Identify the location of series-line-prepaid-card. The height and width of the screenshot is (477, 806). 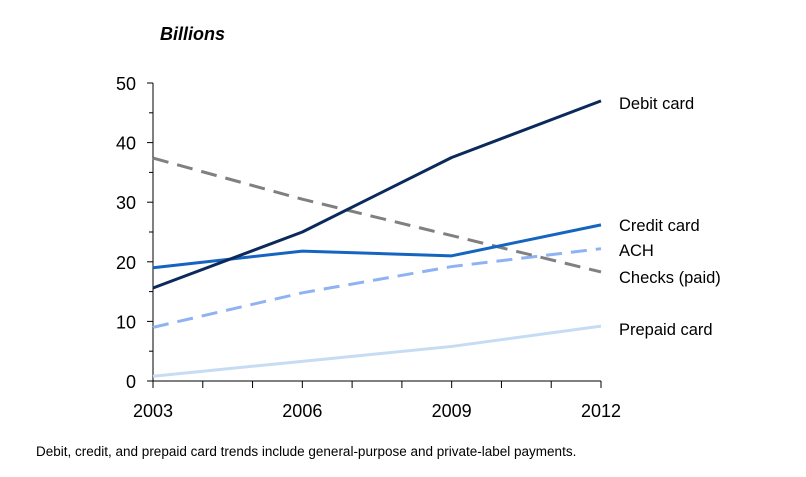
(377, 351).